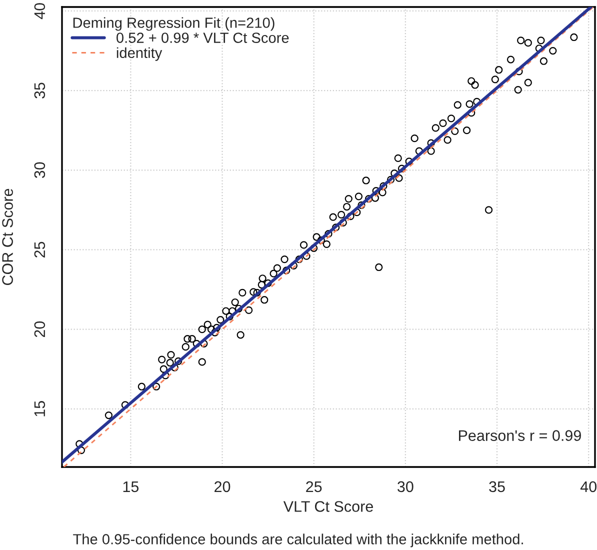 The image size is (597, 550). I want to click on x-tick-label: 35, so click(497, 486).